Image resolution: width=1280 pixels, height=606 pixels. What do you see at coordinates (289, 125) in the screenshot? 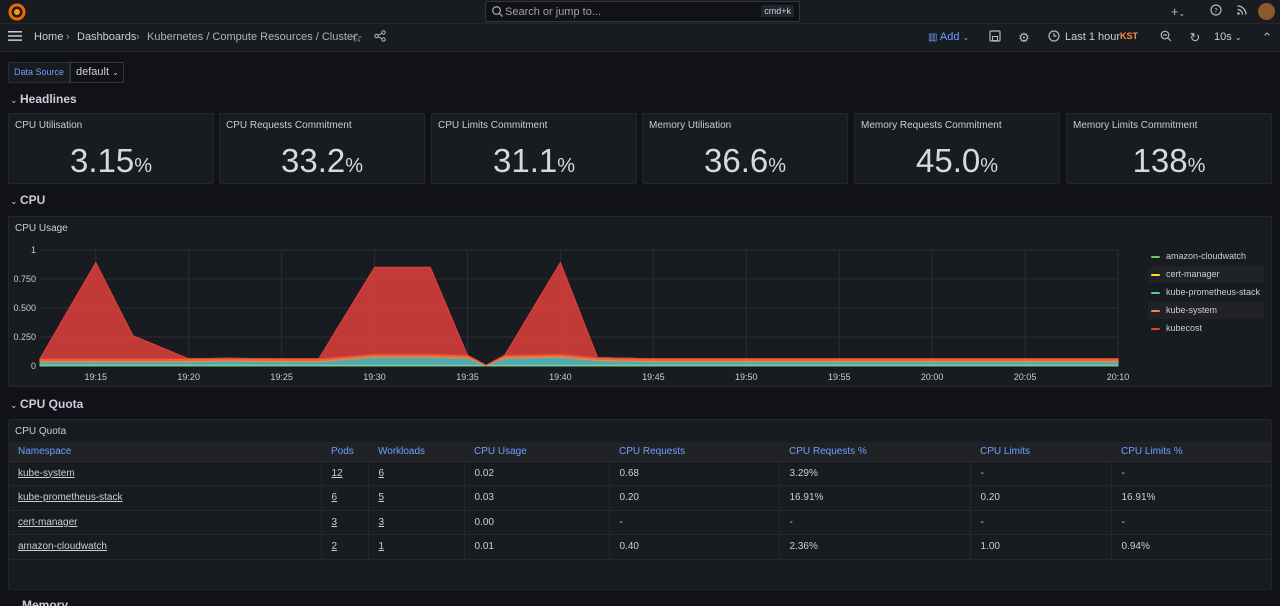
I see `stat-title: CPU Requests Commitment` at bounding box center [289, 125].